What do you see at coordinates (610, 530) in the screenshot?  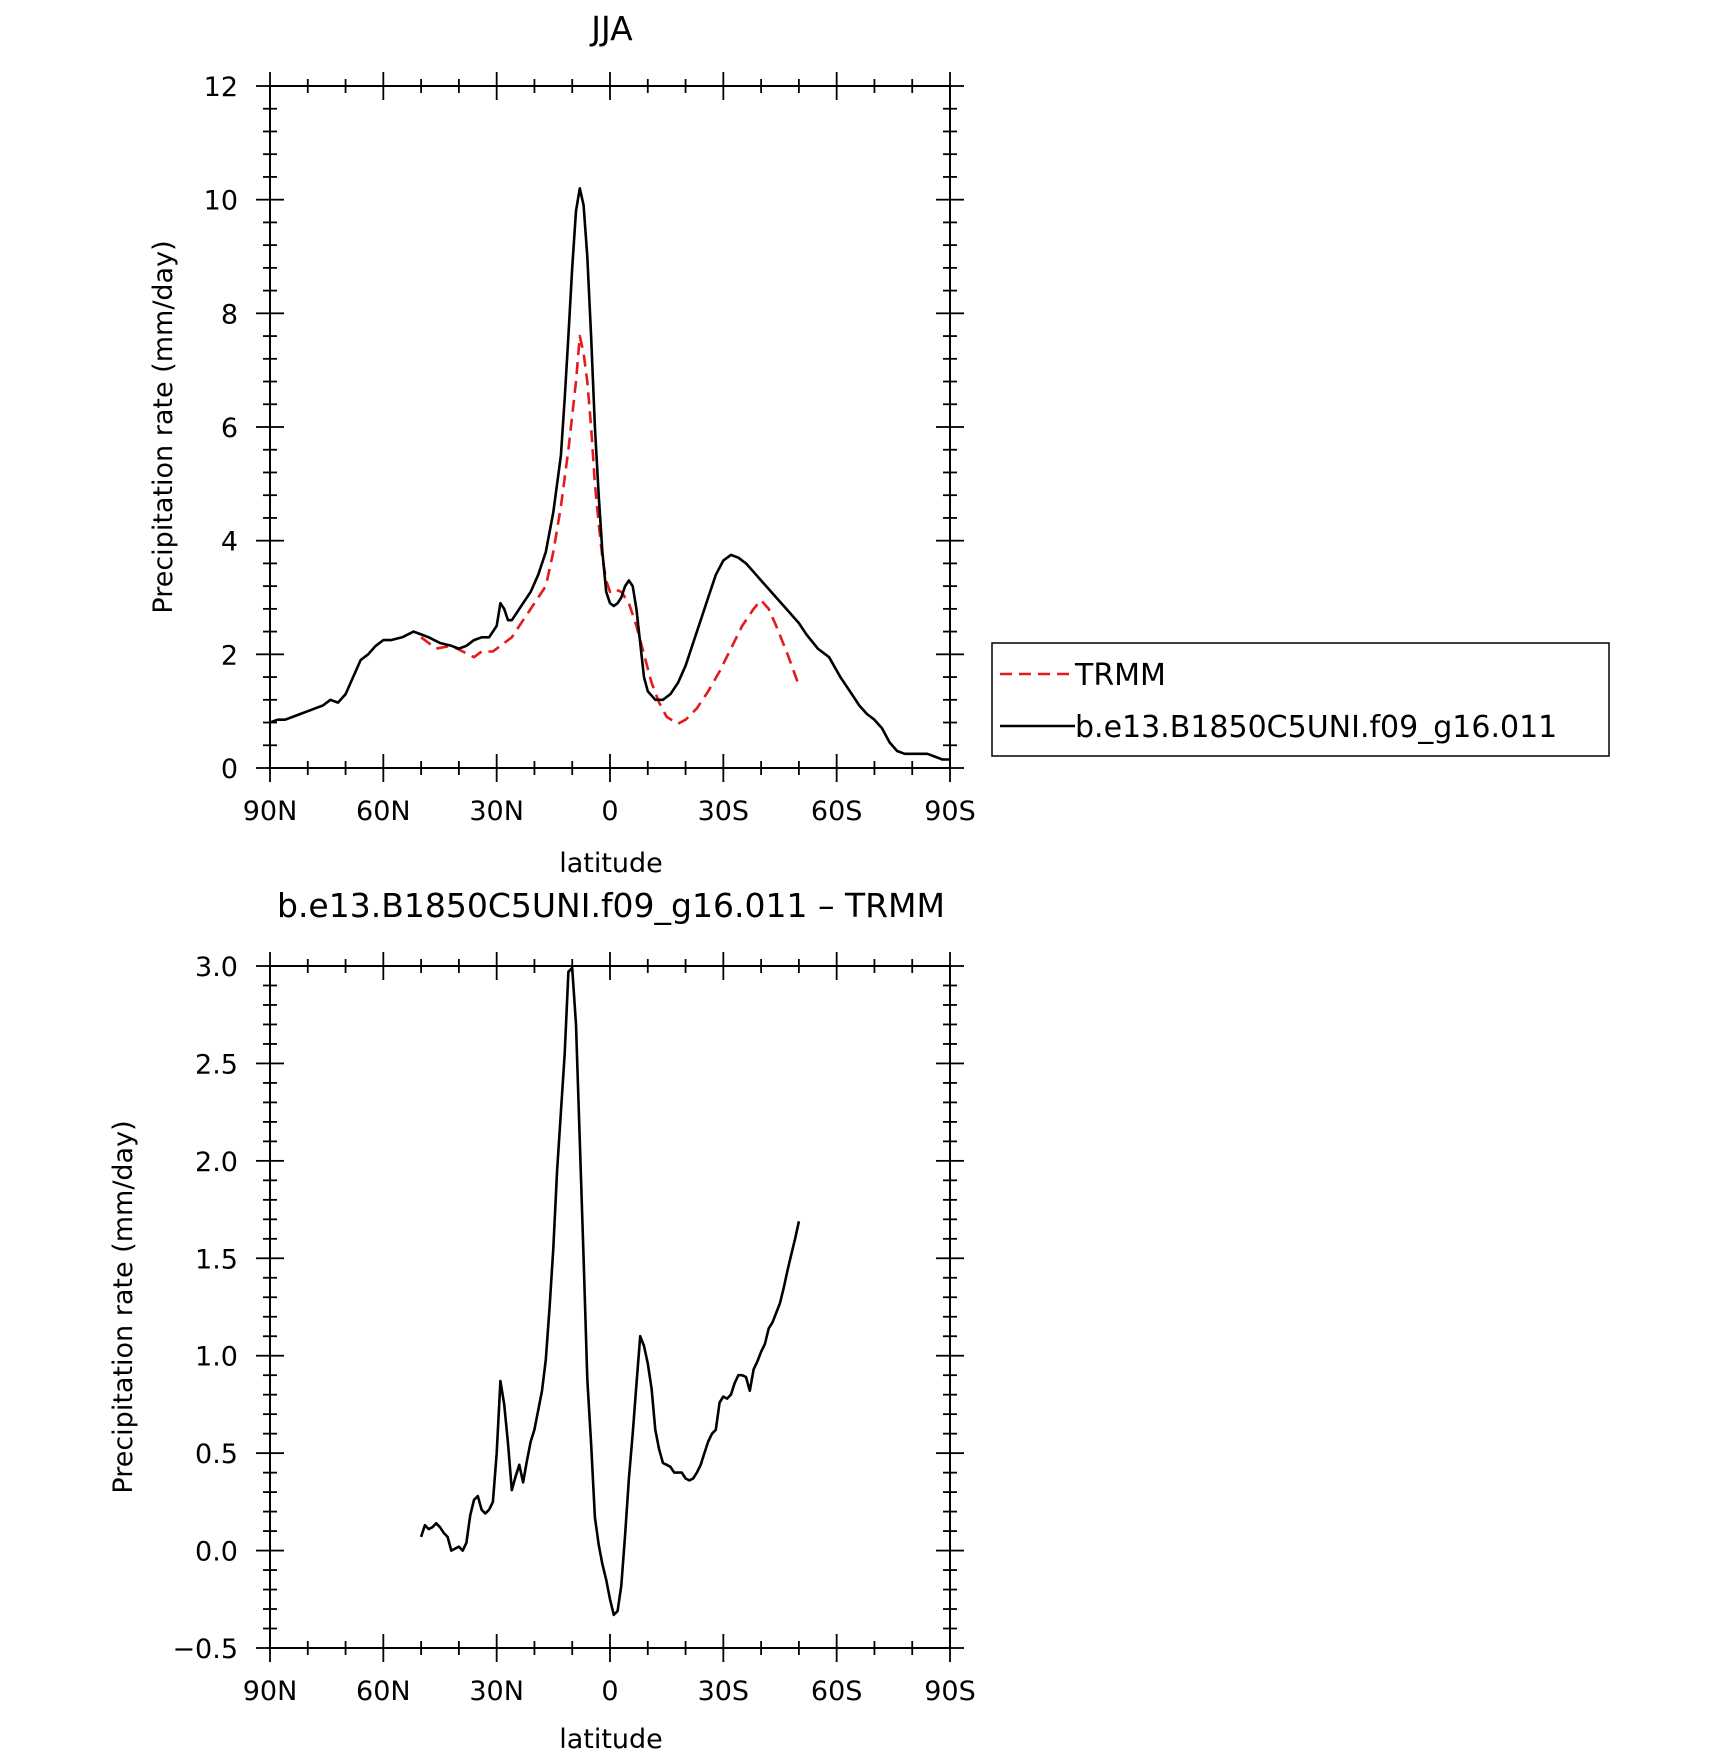 I see `top-series-line-trmm` at bounding box center [610, 530].